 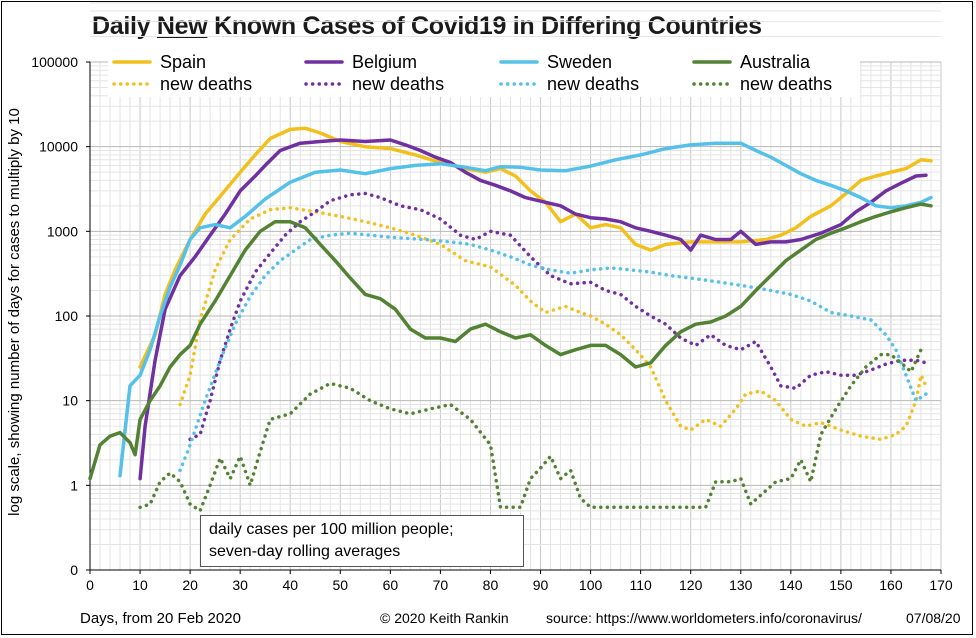 What do you see at coordinates (341, 585) in the screenshot?
I see `x-tick-label: 50` at bounding box center [341, 585].